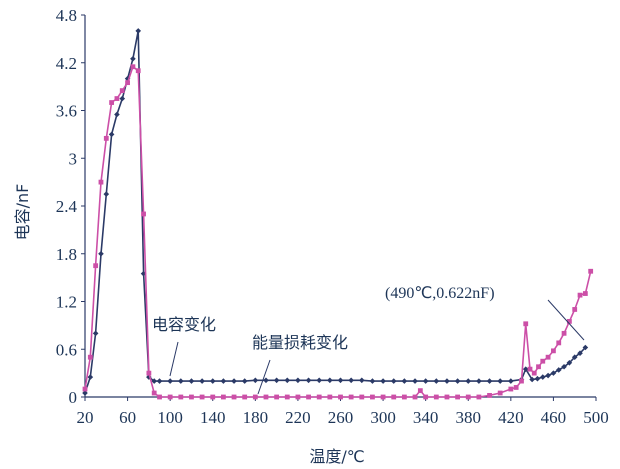 This screenshot has width=620, height=469. I want to click on x-tick-label: 100, so click(170, 417).